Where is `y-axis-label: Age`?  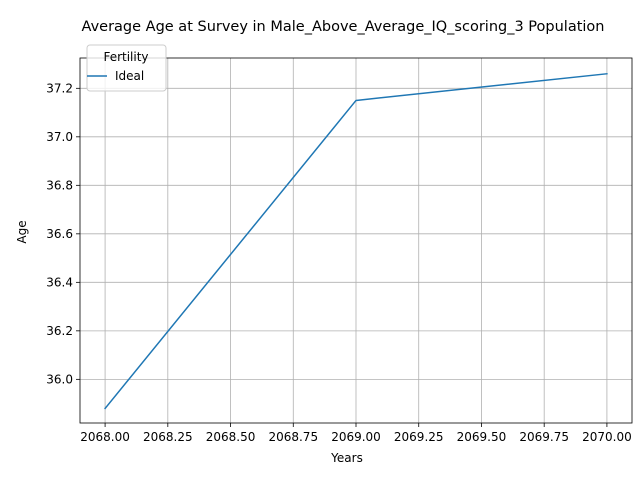 y-axis-label: Age is located at coordinates (22, 231).